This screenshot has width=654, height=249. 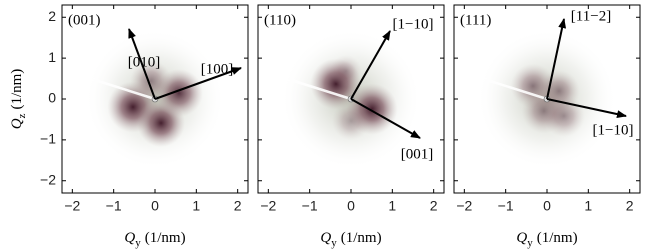 I want to click on panel-title: (110), so click(x=280, y=20).